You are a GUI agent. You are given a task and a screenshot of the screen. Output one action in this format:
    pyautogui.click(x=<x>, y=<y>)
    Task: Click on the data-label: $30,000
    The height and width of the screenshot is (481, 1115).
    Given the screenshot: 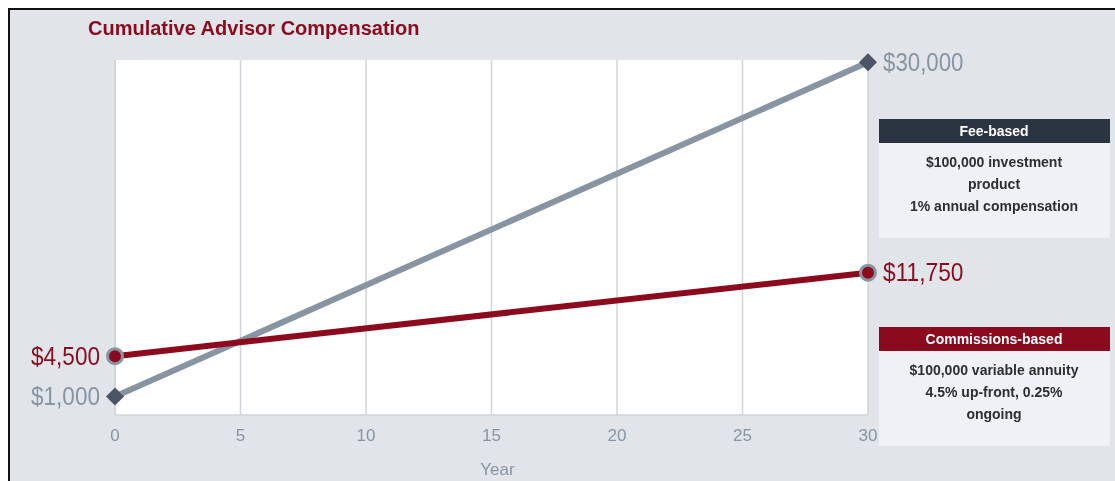 What is the action you would take?
    pyautogui.click(x=928, y=62)
    